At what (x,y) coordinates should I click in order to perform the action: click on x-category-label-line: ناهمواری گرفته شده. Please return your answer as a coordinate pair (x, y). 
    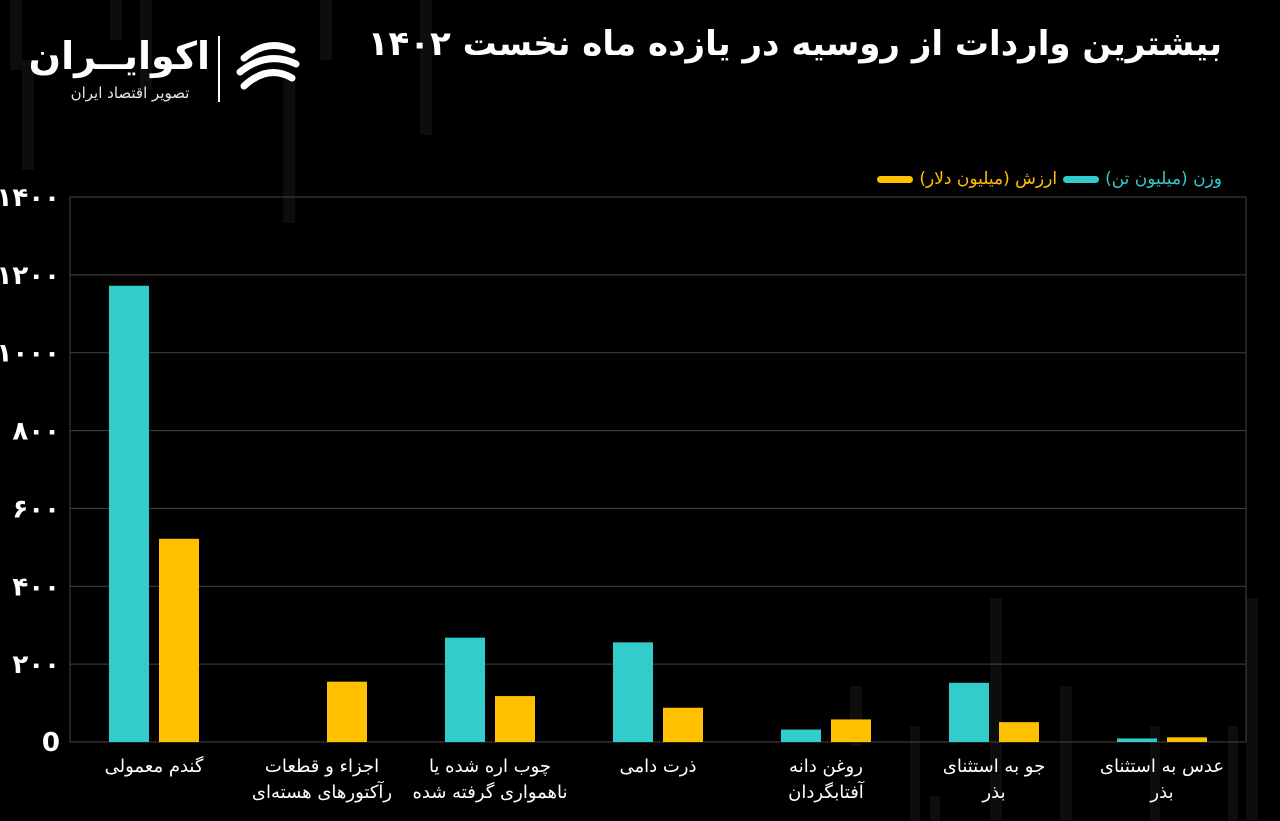
    Looking at the image, I should click on (489, 792).